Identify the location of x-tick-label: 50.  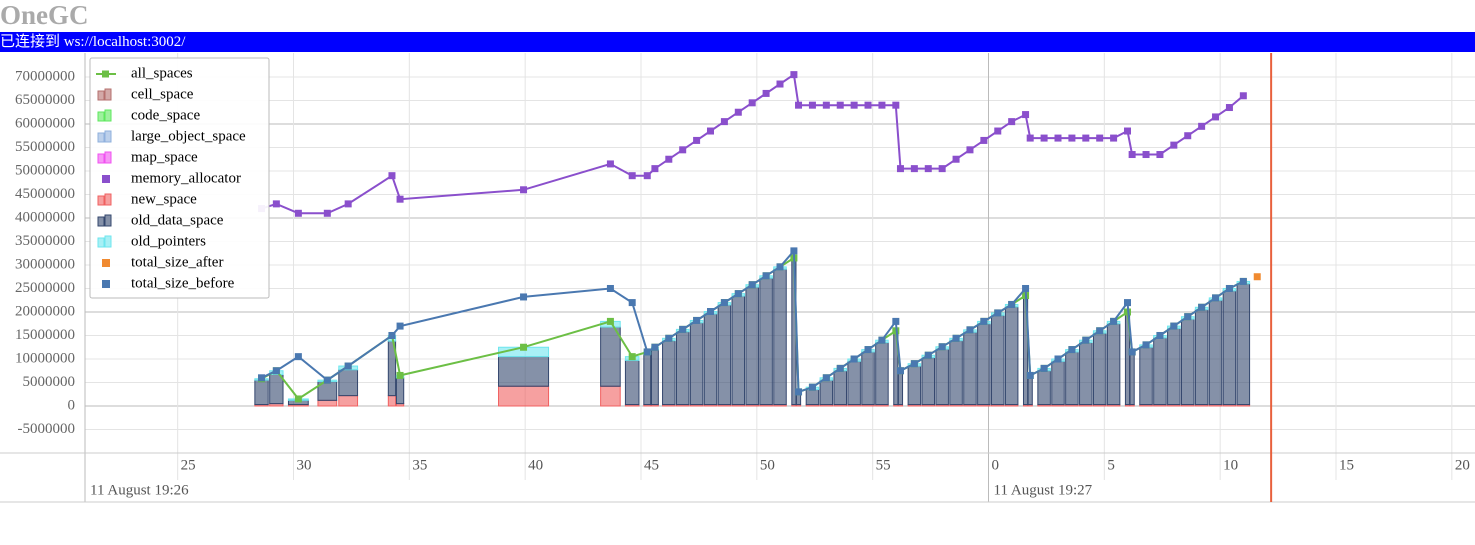
(767, 465).